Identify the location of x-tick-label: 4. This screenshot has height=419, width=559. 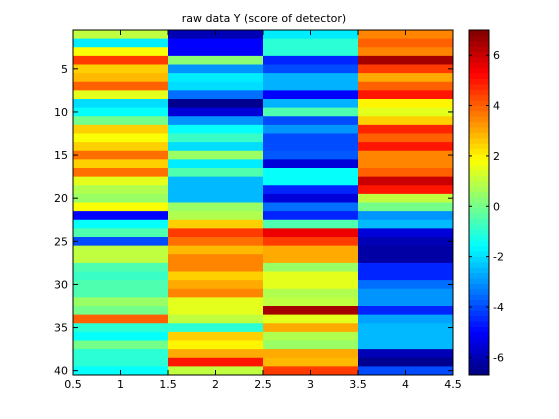
(405, 384).